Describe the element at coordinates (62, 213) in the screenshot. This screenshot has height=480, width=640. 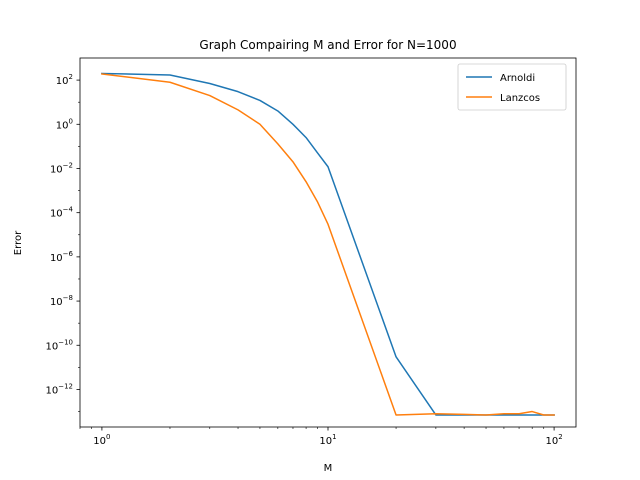
I see `y-tick-label: 10⁻⁴` at that location.